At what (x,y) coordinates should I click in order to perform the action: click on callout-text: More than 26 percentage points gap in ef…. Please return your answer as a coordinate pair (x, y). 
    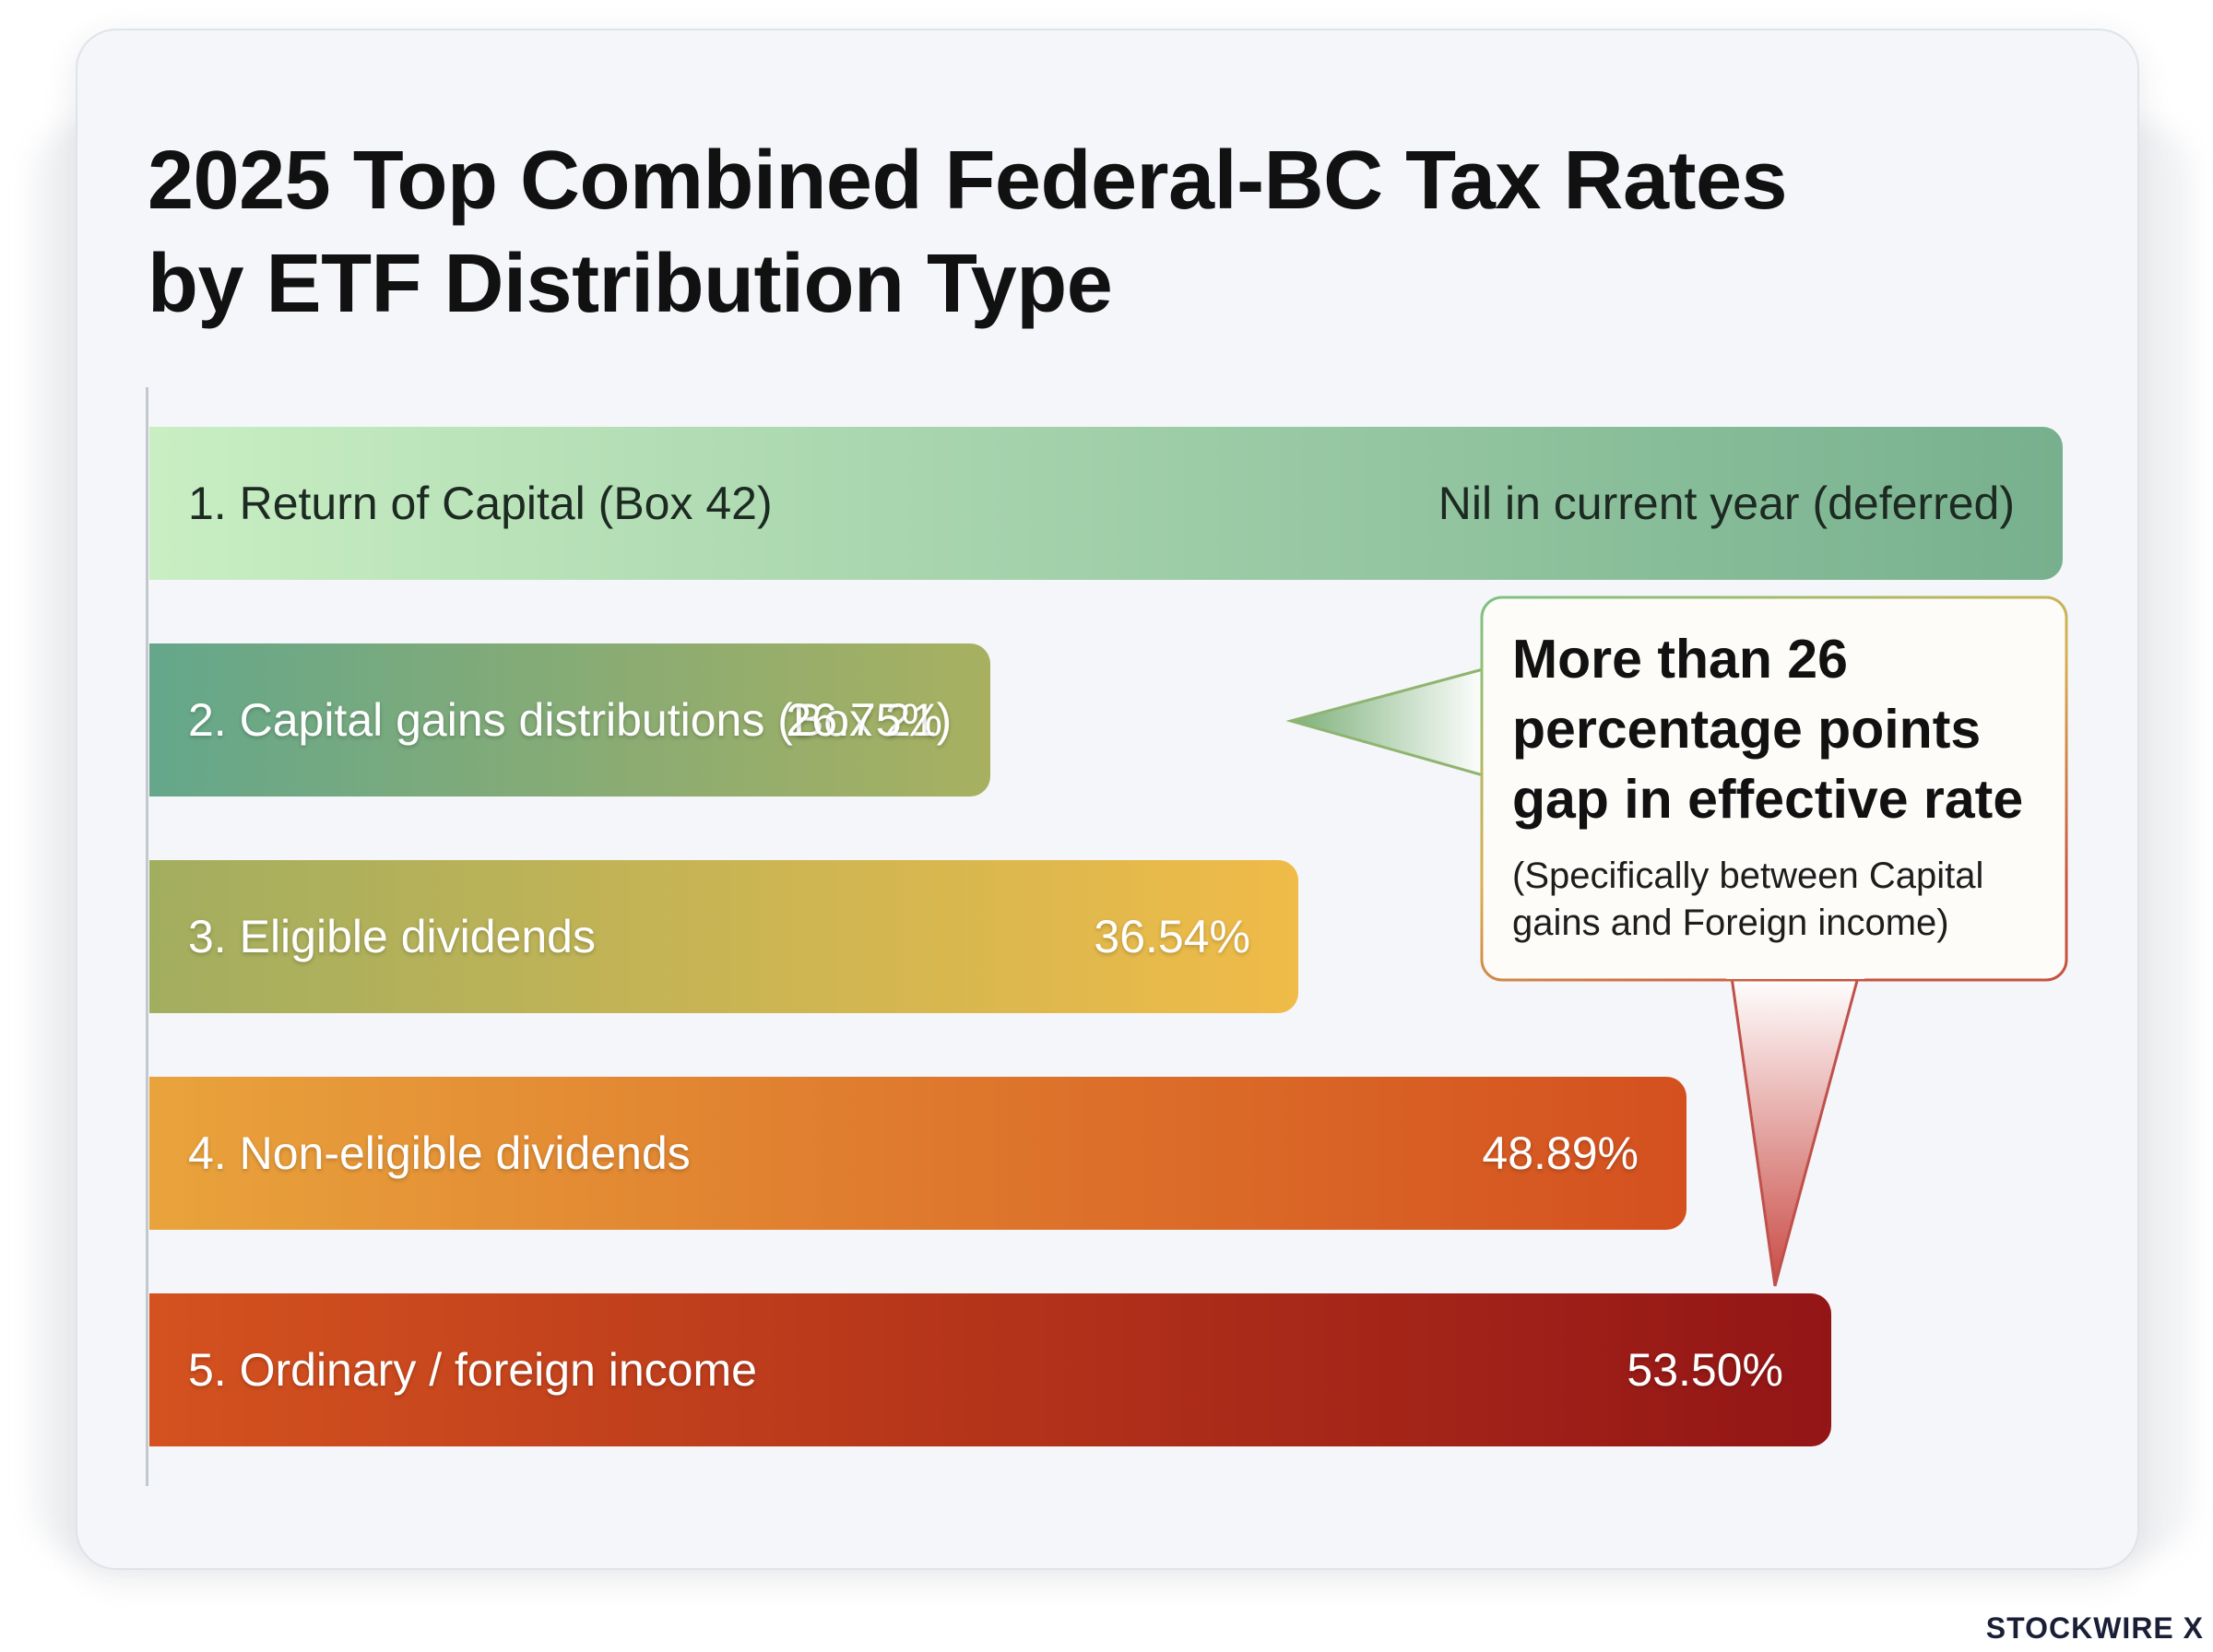
    Looking at the image, I should click on (1788, 785).